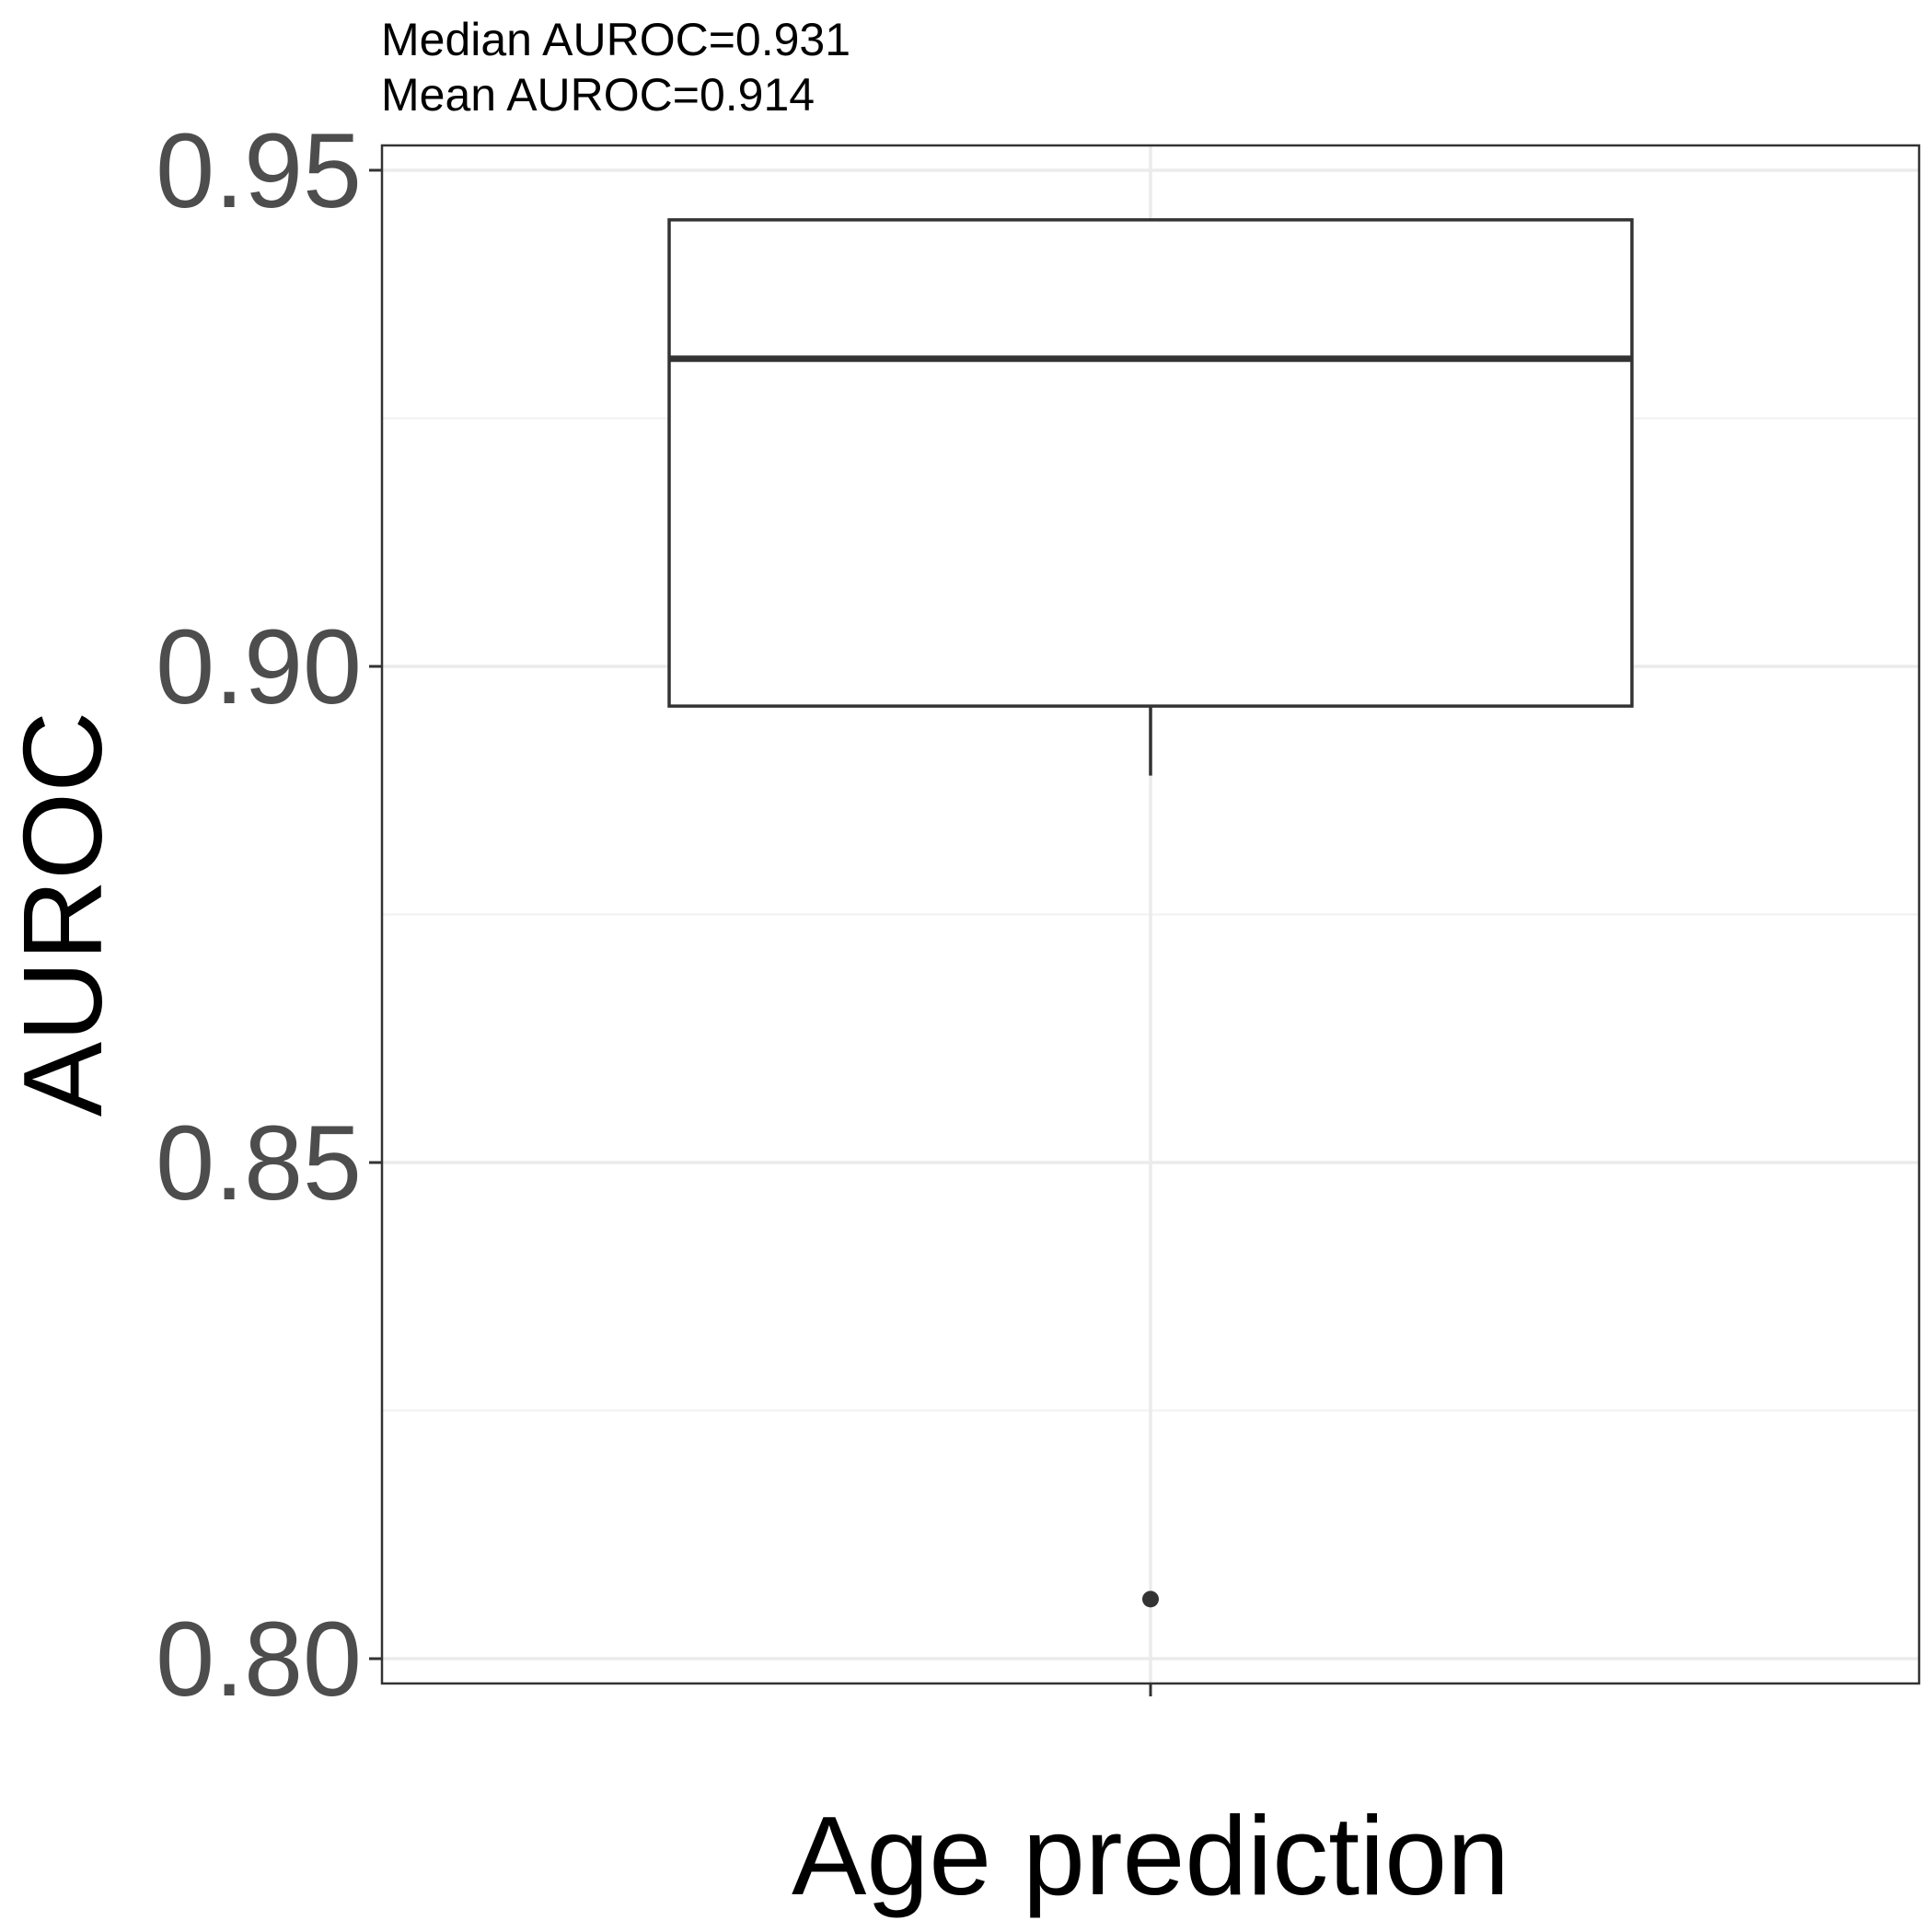  What do you see at coordinates (63, 914) in the screenshot?
I see `y-axis-title: AUROC` at bounding box center [63, 914].